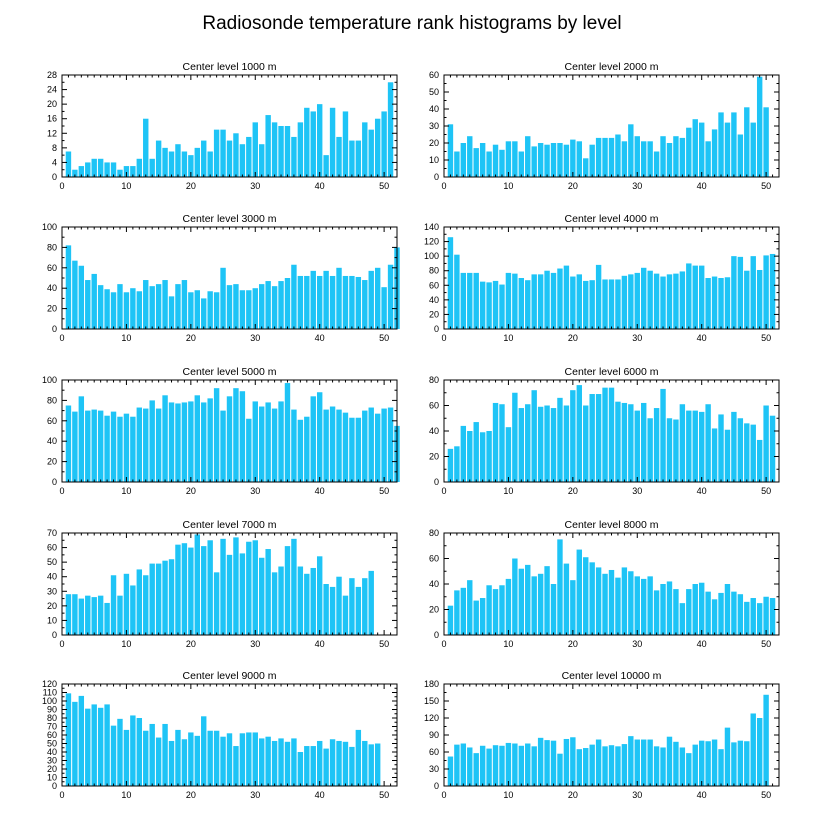  Describe the element at coordinates (434, 769) in the screenshot. I see `y-tick-label: 30` at that location.